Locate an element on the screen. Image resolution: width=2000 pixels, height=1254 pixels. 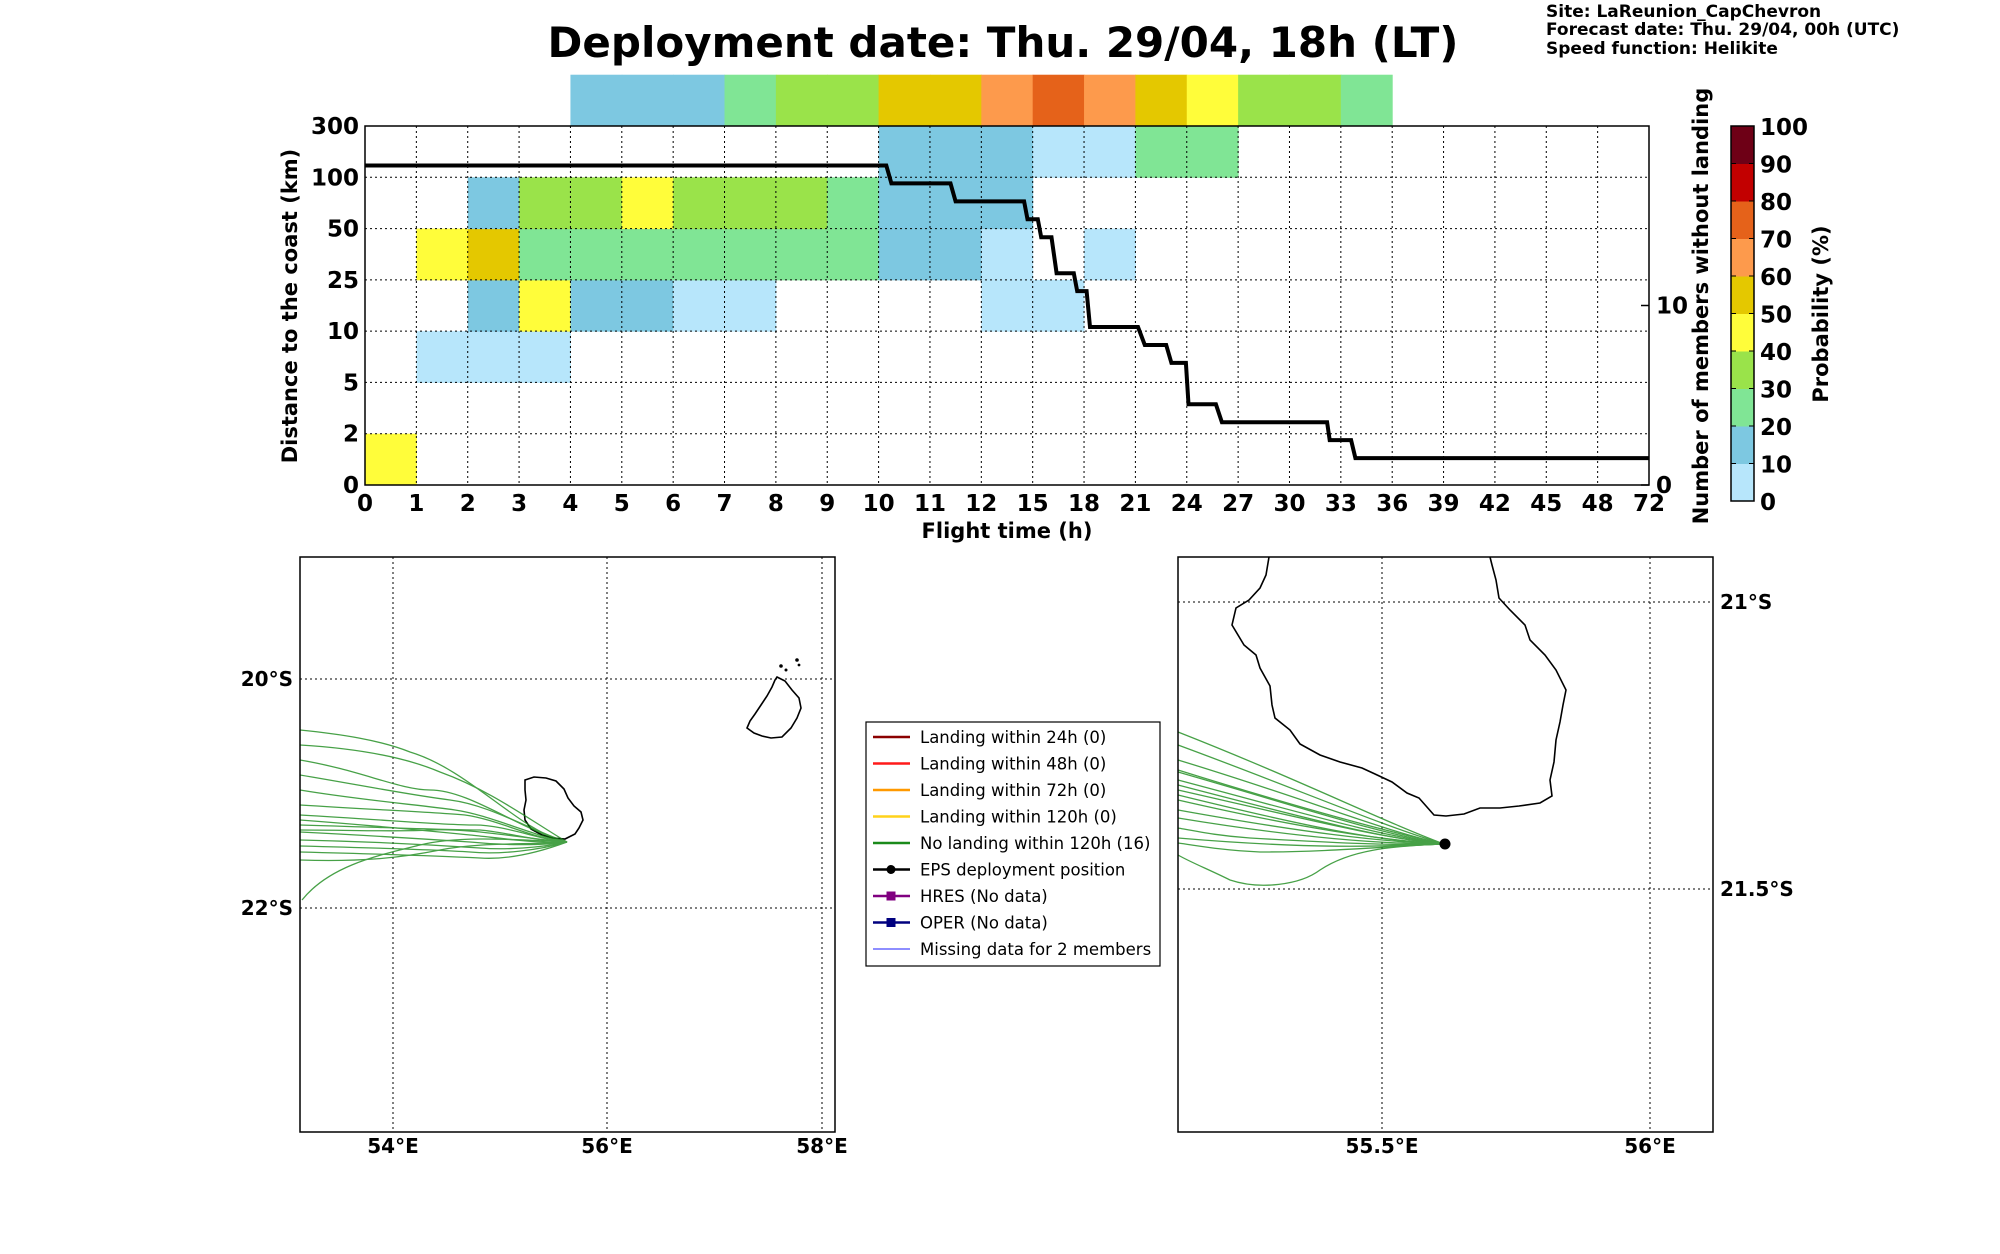
x-tick-label: 72 is located at coordinates (1649, 504).